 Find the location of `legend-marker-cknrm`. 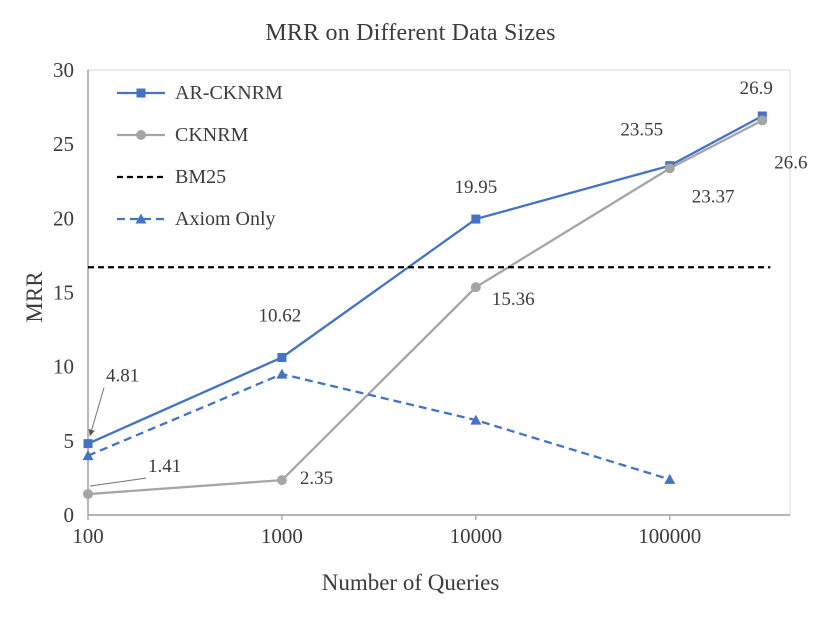

legend-marker-cknrm is located at coordinates (141, 135).